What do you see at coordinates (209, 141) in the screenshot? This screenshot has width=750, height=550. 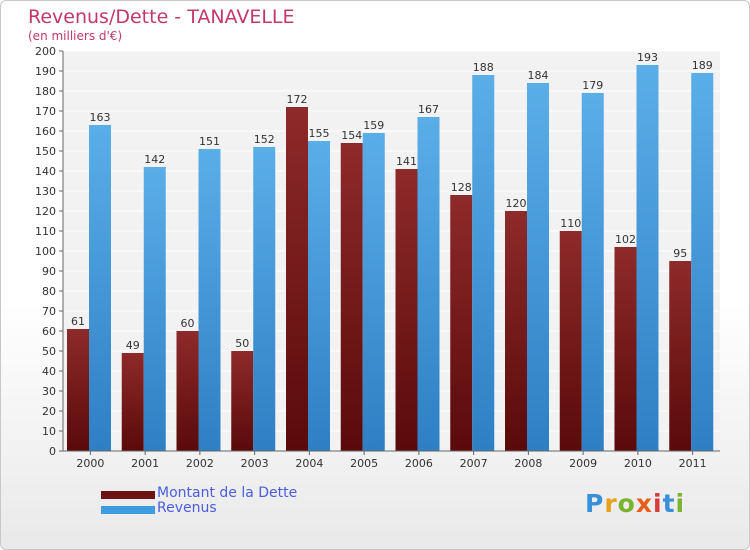 I see `data-label-revenue: 151` at bounding box center [209, 141].